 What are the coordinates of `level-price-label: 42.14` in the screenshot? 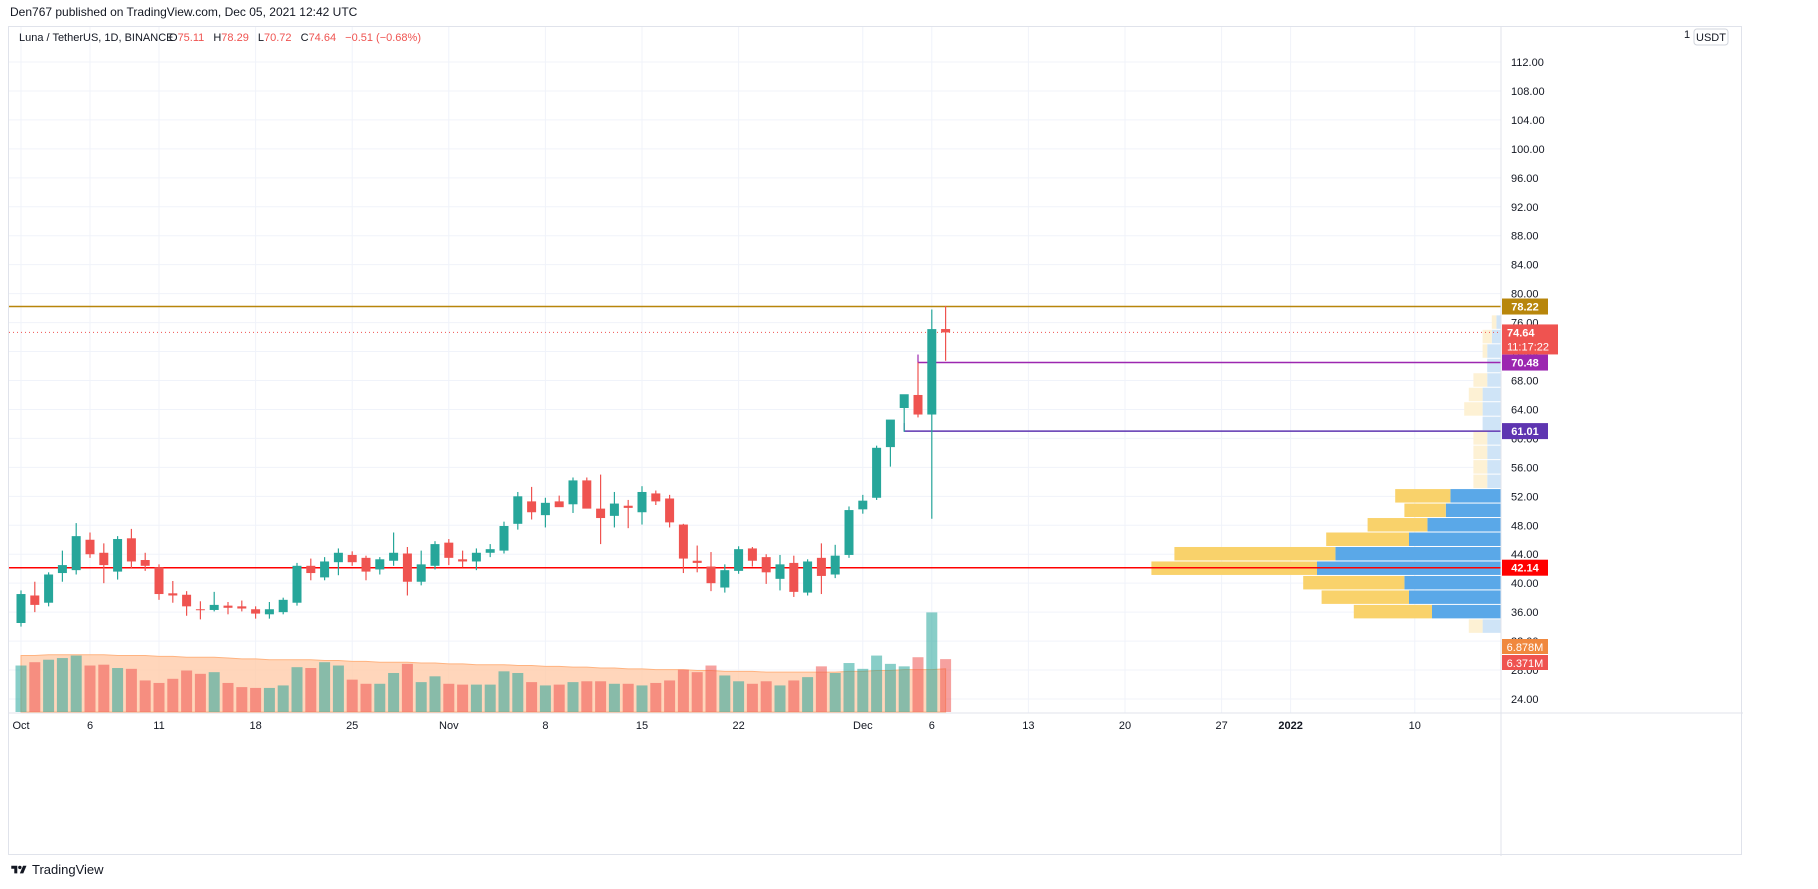 It's located at (1525, 569).